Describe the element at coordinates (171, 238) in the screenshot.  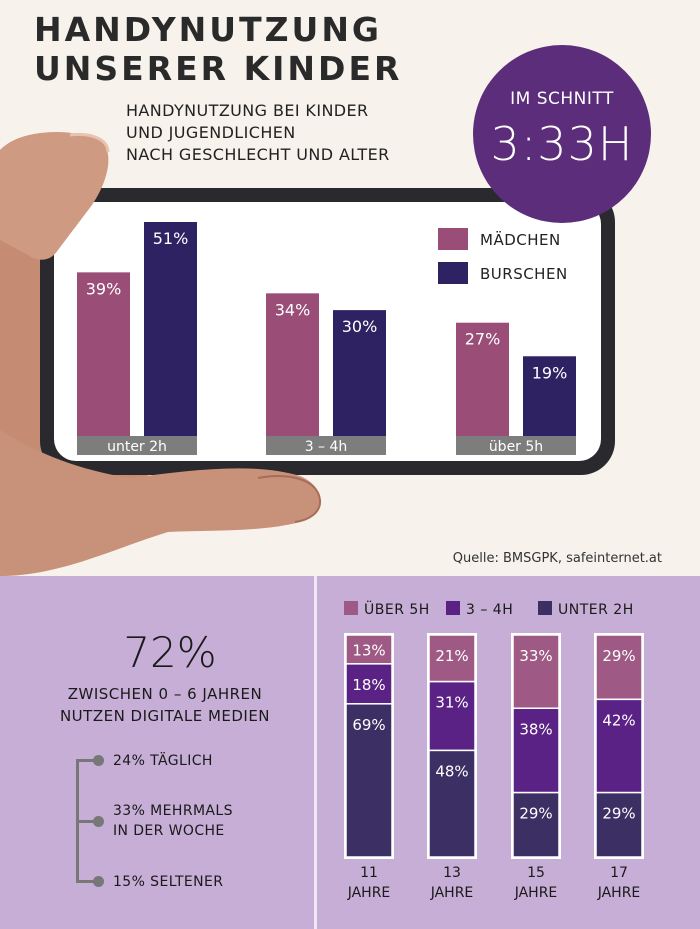
I see `bar-label-burschen-unter-2h: 51%` at that location.